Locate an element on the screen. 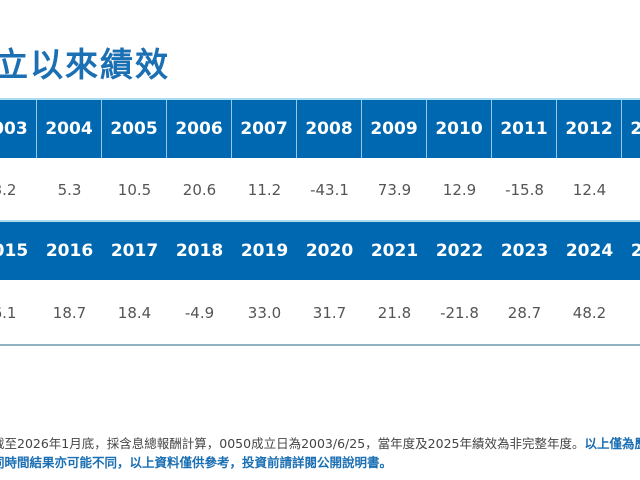 The height and width of the screenshot is (480, 640). year-header-cell: 2015 is located at coordinates (14, 251).